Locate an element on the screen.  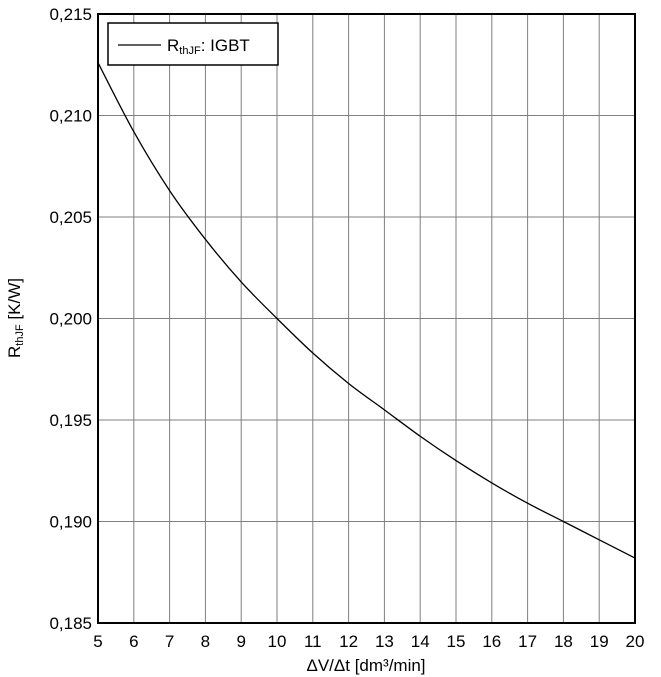
x-tick-label: 15 is located at coordinates (456, 641).